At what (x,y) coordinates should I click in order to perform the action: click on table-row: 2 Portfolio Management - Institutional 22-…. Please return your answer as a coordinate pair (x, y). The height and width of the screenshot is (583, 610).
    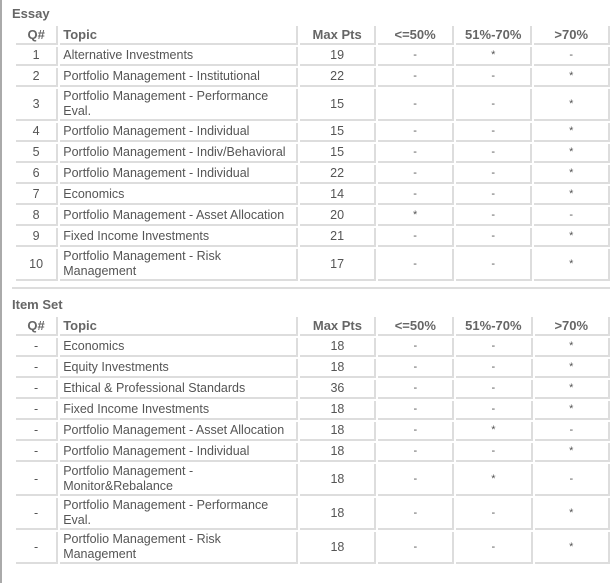
    Looking at the image, I should click on (313, 77).